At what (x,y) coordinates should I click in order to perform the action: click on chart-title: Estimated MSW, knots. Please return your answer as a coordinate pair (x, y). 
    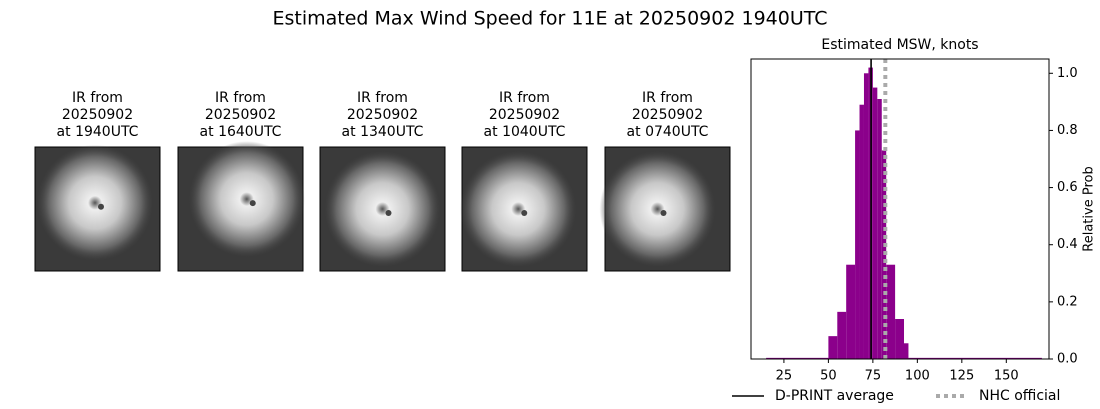
    Looking at the image, I should click on (899, 45).